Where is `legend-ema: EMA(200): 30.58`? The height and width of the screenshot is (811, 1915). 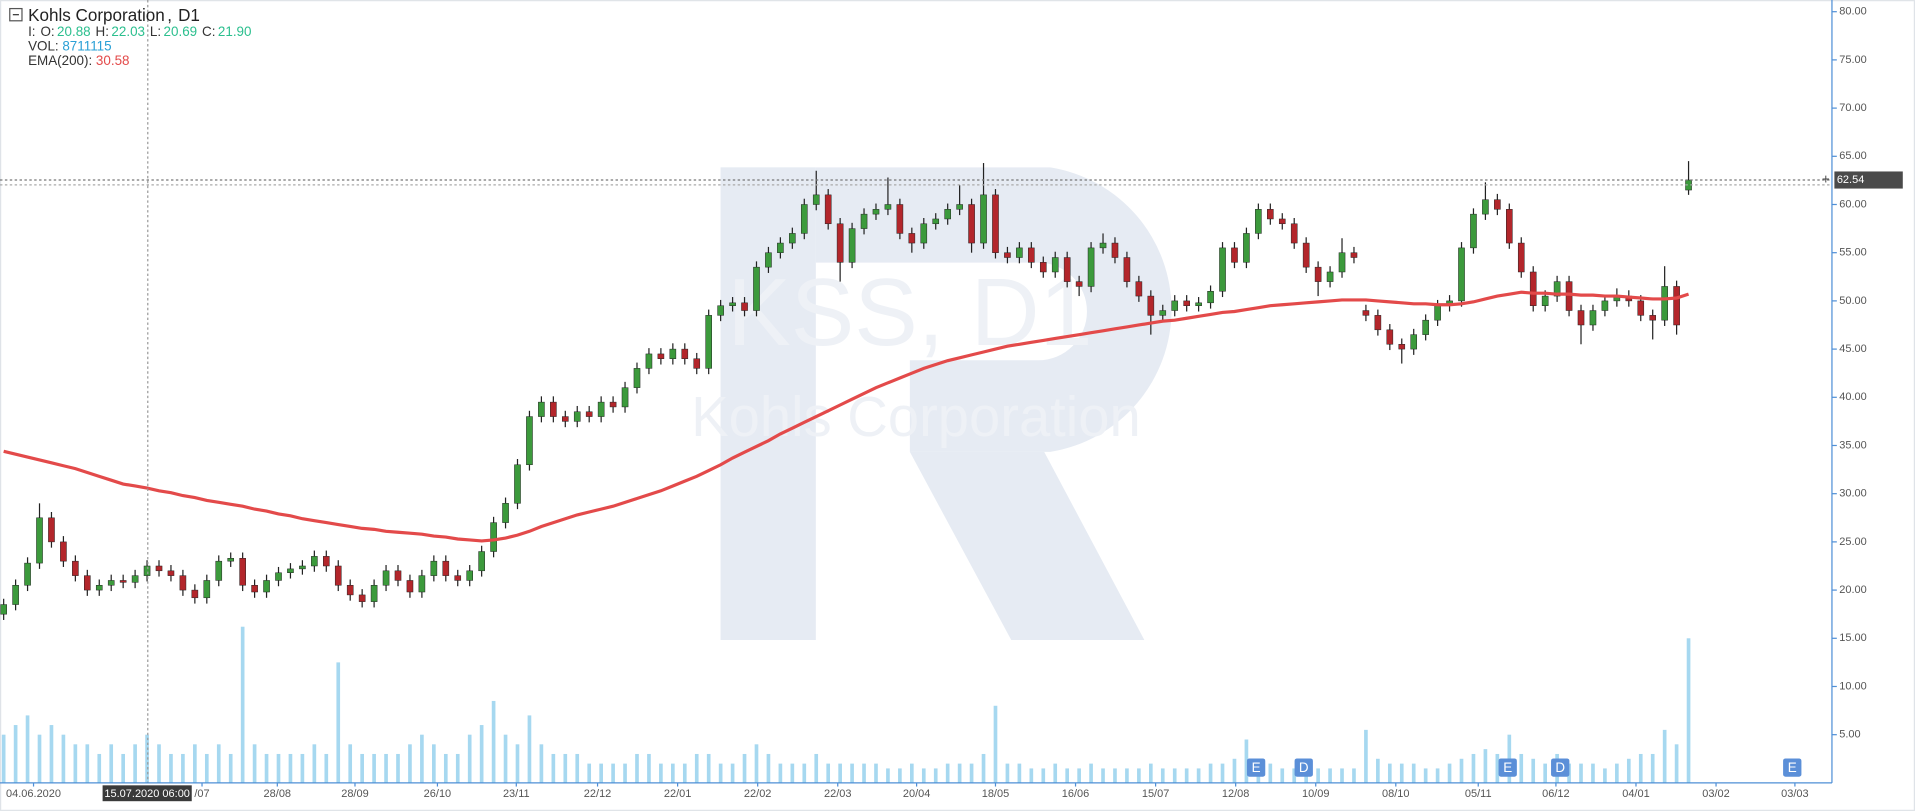 legend-ema: EMA(200): 30.58 is located at coordinates (78, 60).